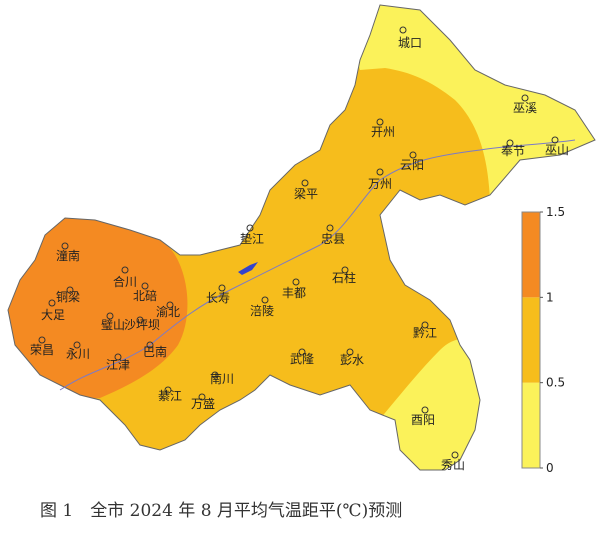 This screenshot has height=533, width=606. I want to click on legend: 0 0.5 1 1.5, so click(543, 340).